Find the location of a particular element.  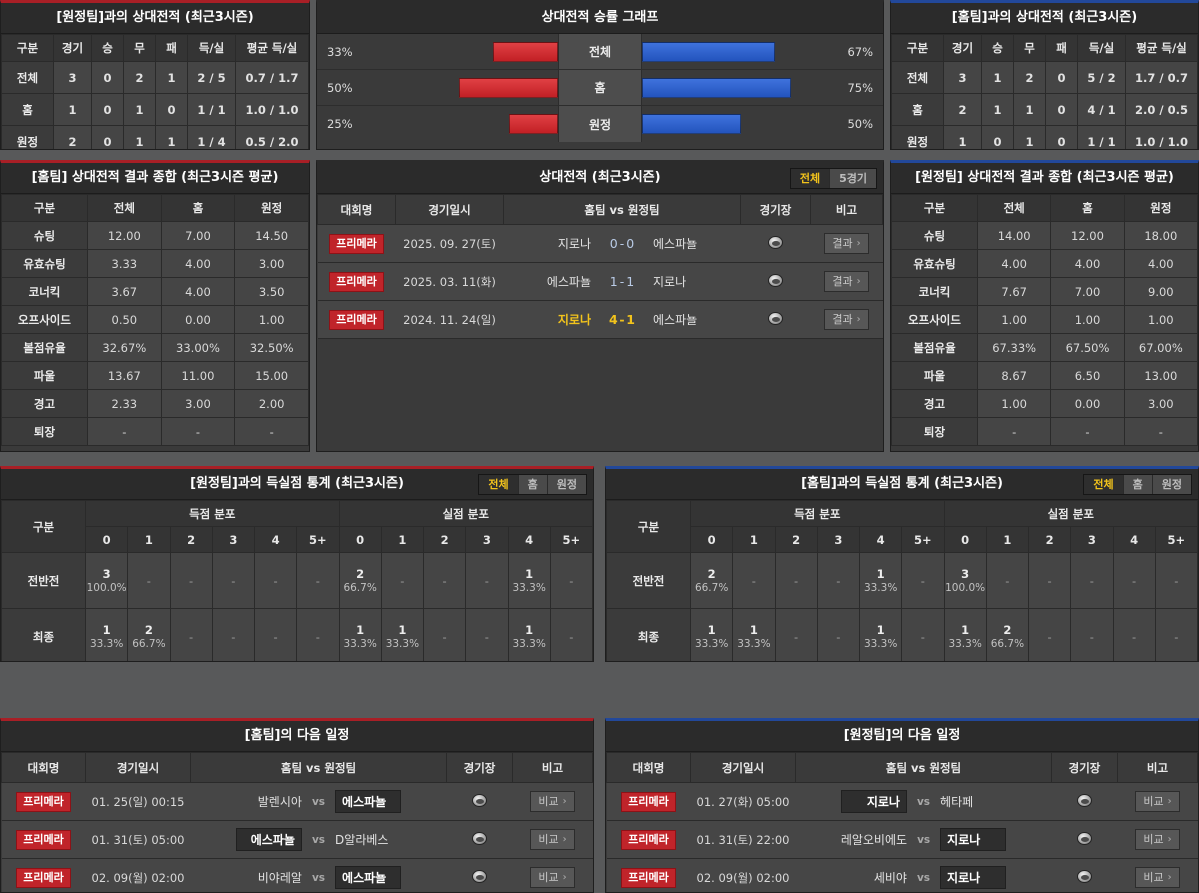

dist-away-scope-toggle: 전체 홈 원정 is located at coordinates (532, 484).